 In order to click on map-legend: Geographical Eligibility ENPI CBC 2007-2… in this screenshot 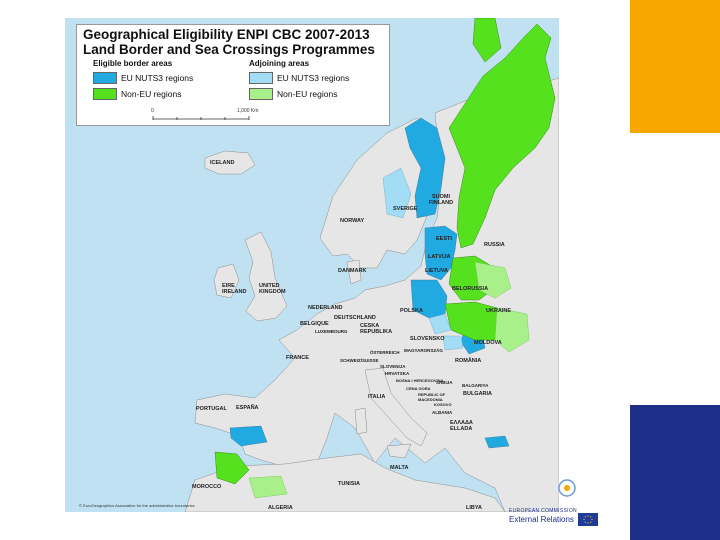, I will do `click(233, 75)`.